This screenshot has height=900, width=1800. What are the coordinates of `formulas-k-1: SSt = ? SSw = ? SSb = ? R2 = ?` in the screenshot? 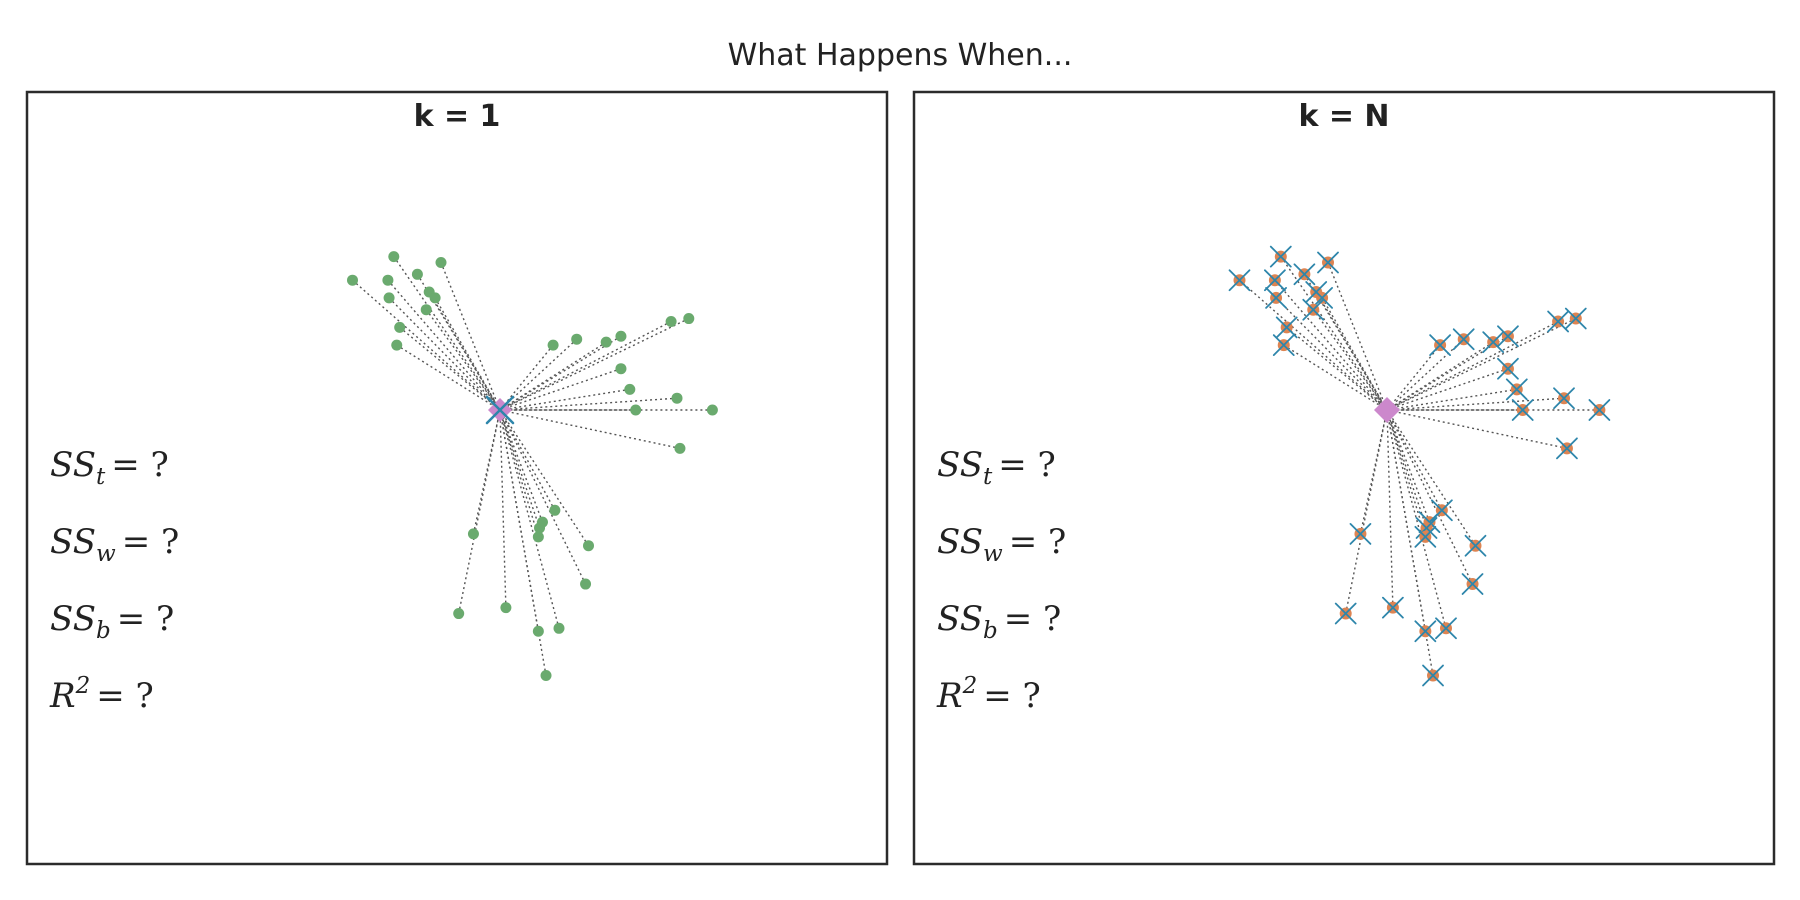 It's located at (114, 580).